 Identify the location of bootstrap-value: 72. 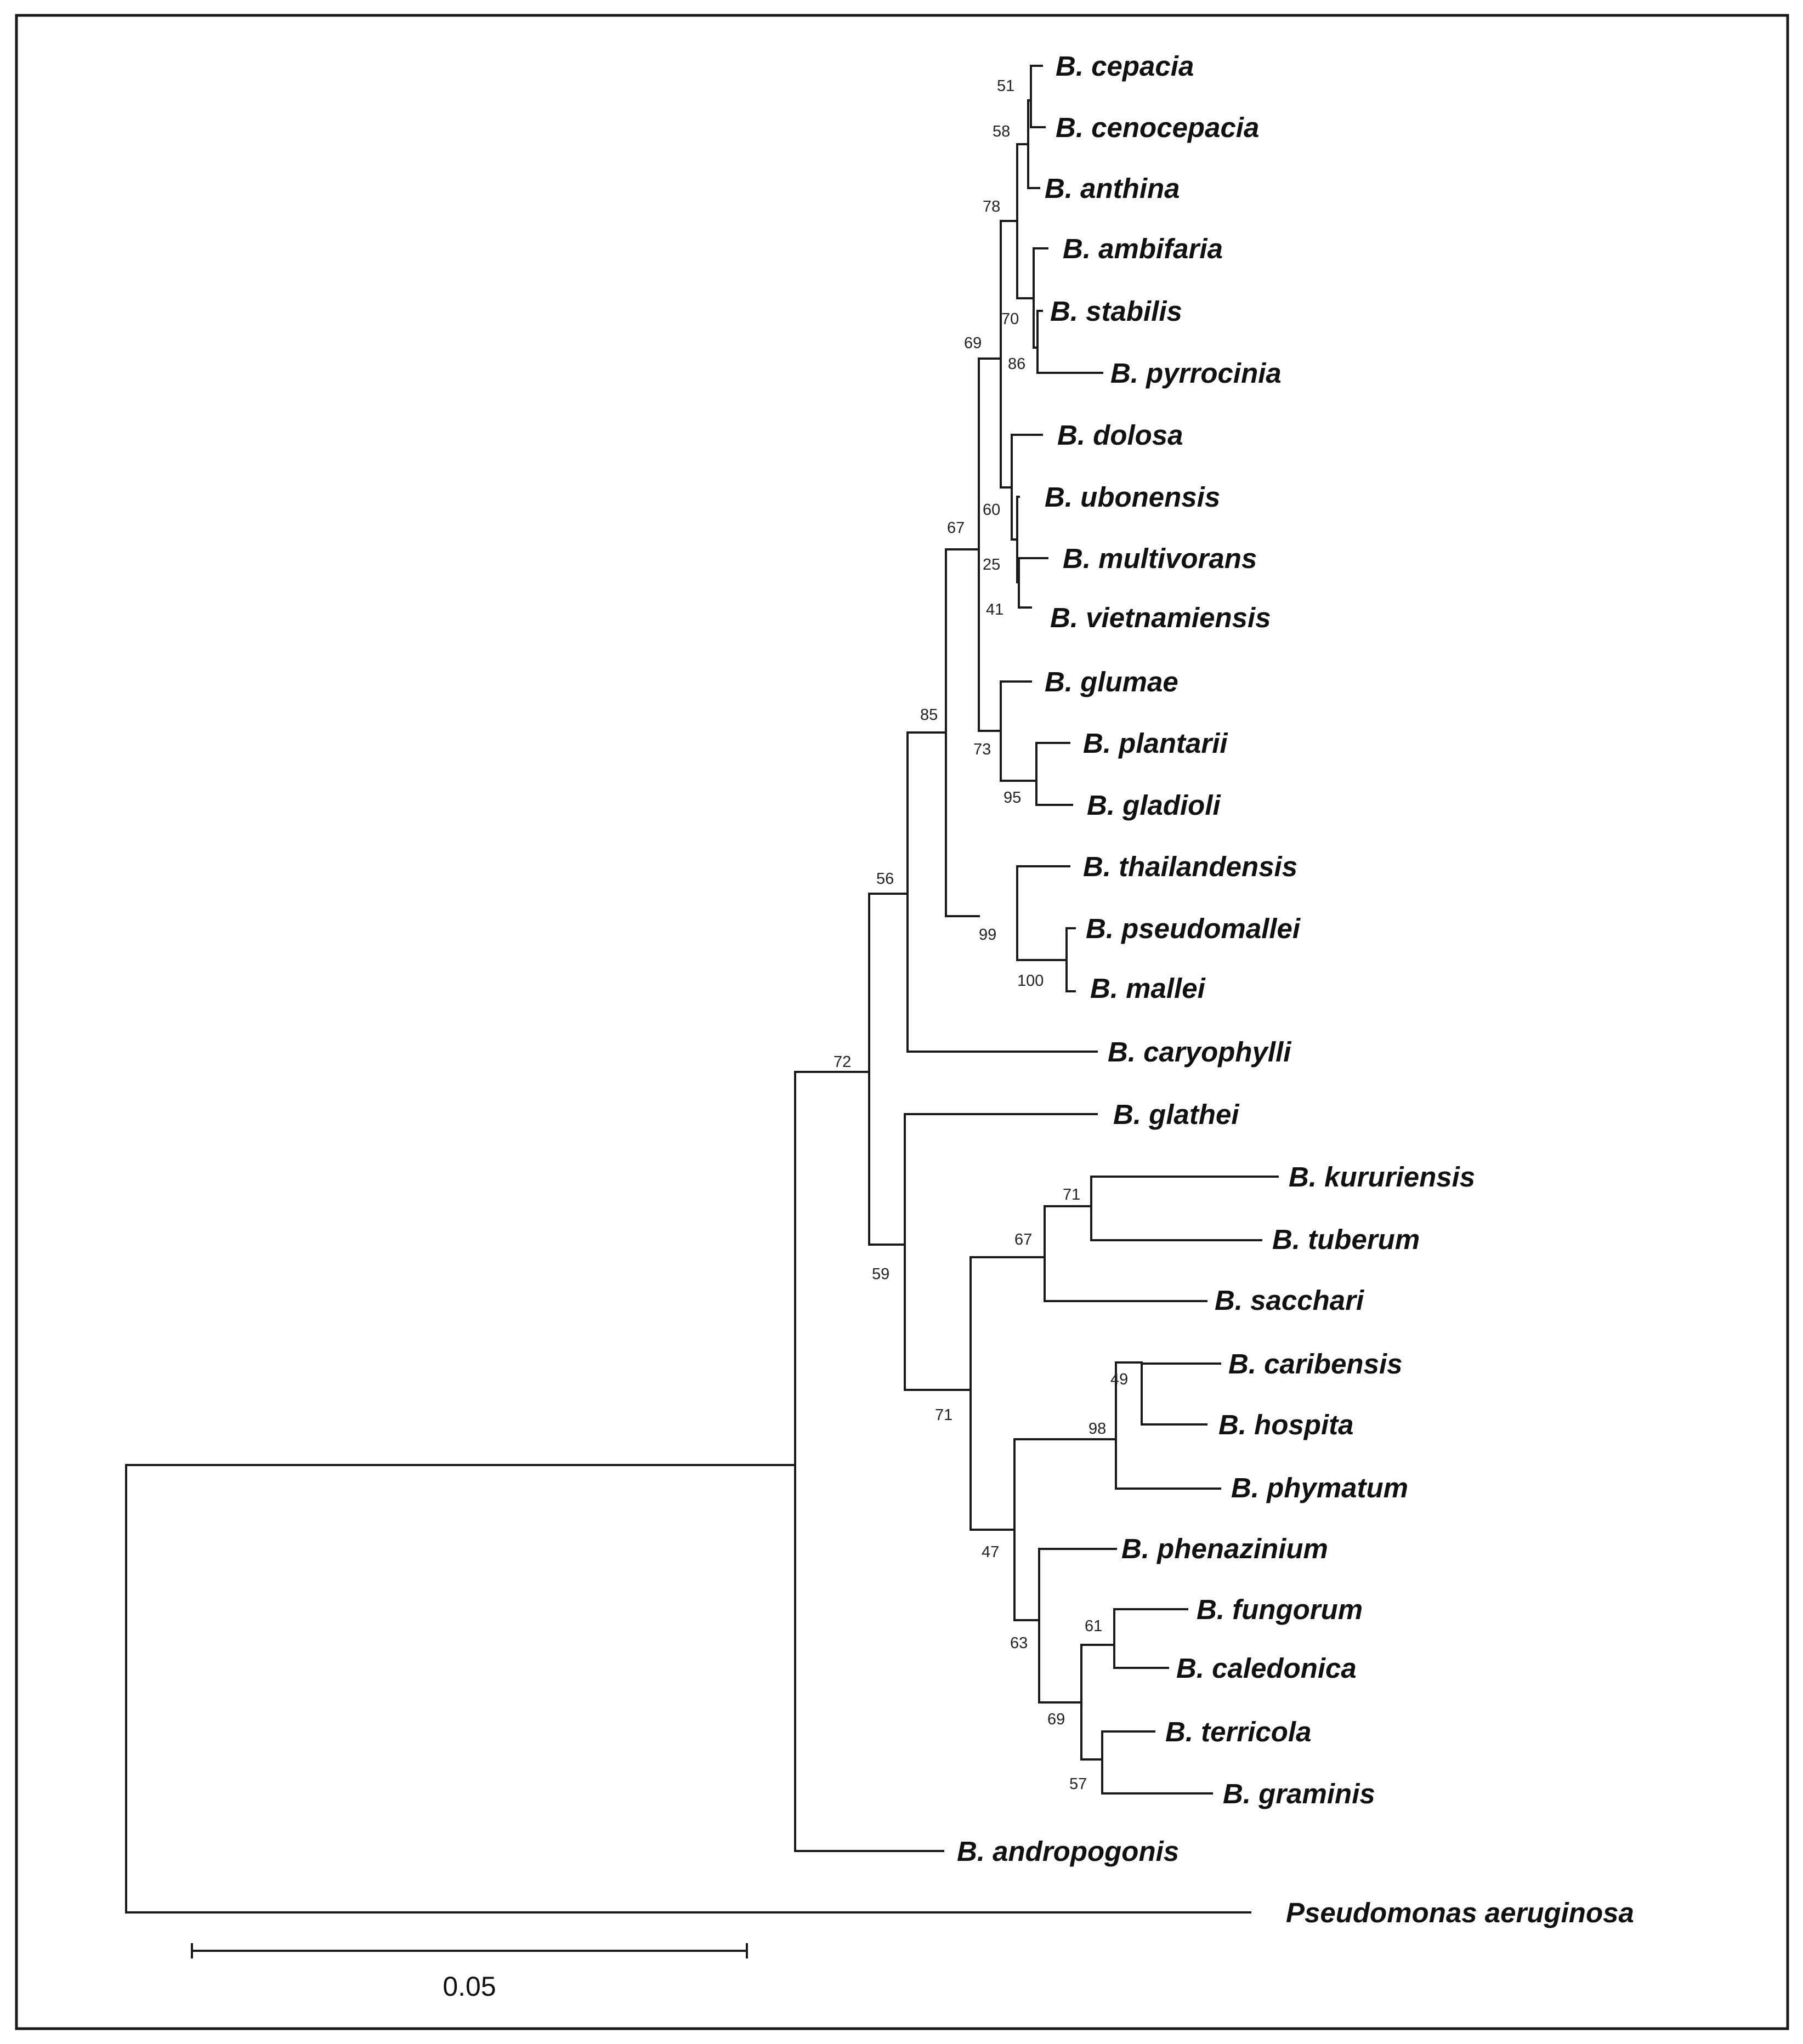
(843, 1062).